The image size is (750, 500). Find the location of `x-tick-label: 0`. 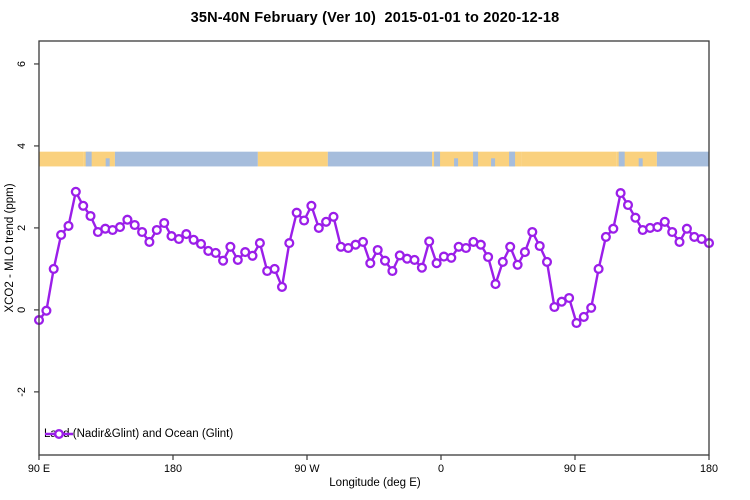

x-tick-label: 0 is located at coordinates (441, 469).